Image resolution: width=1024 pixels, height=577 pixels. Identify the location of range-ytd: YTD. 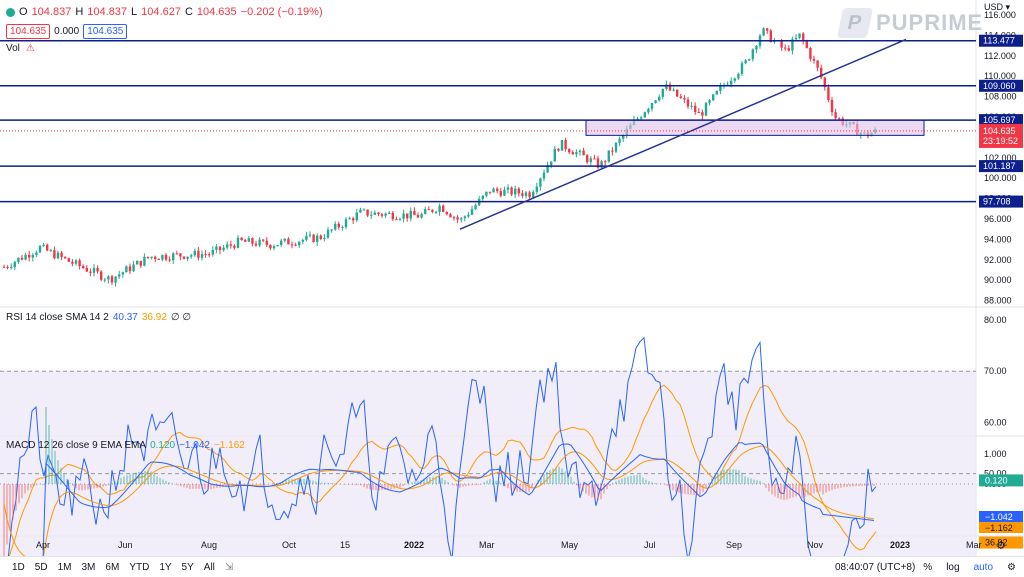
(139, 567).